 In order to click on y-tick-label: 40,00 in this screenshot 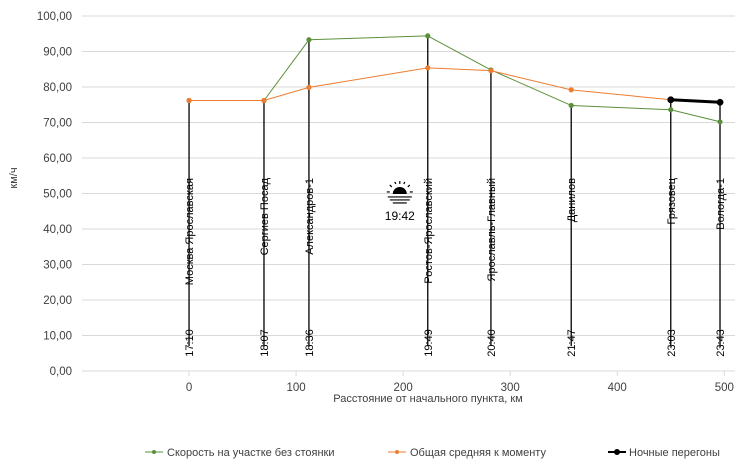, I will do `click(57, 230)`.